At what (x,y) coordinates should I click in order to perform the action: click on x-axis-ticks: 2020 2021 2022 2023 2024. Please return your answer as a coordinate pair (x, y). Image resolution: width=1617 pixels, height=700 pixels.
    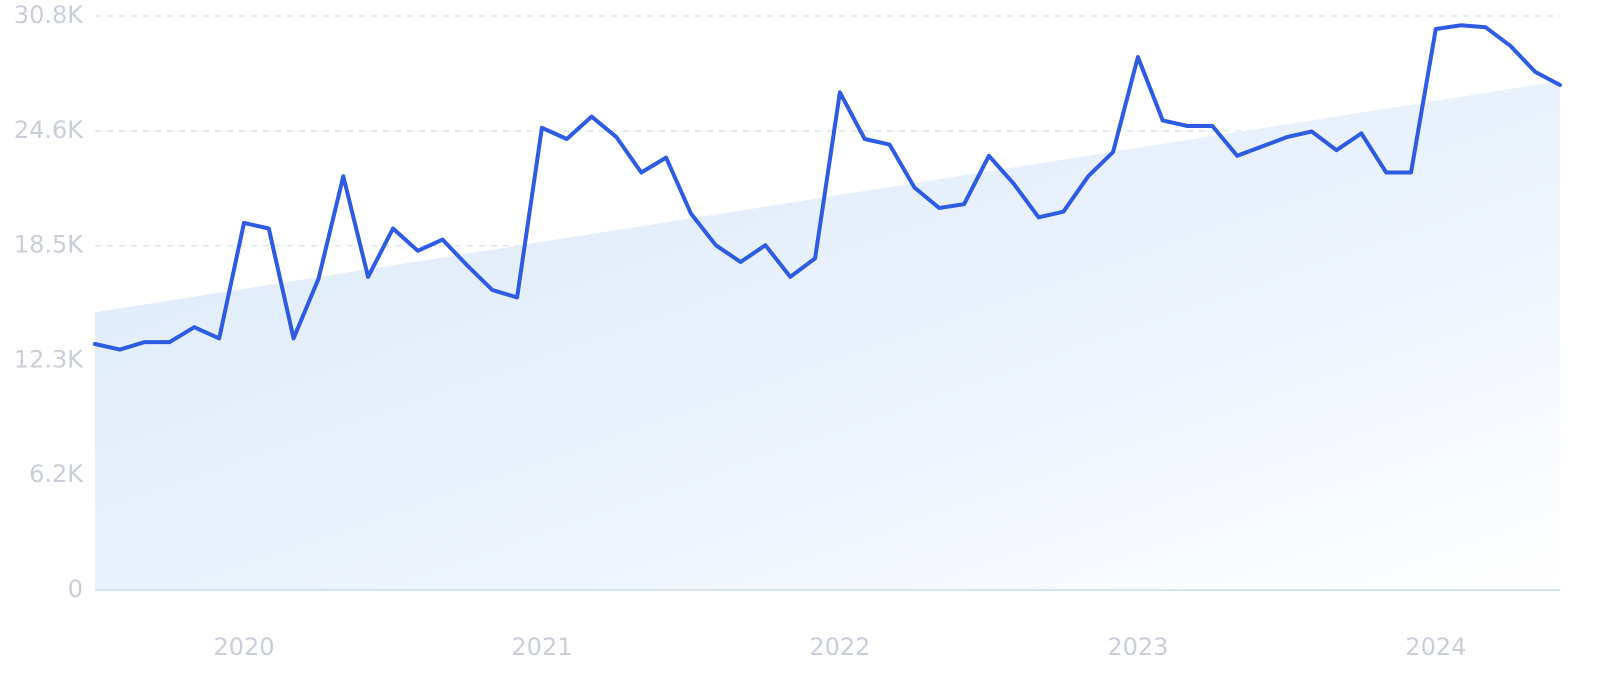
    Looking at the image, I should click on (839, 647).